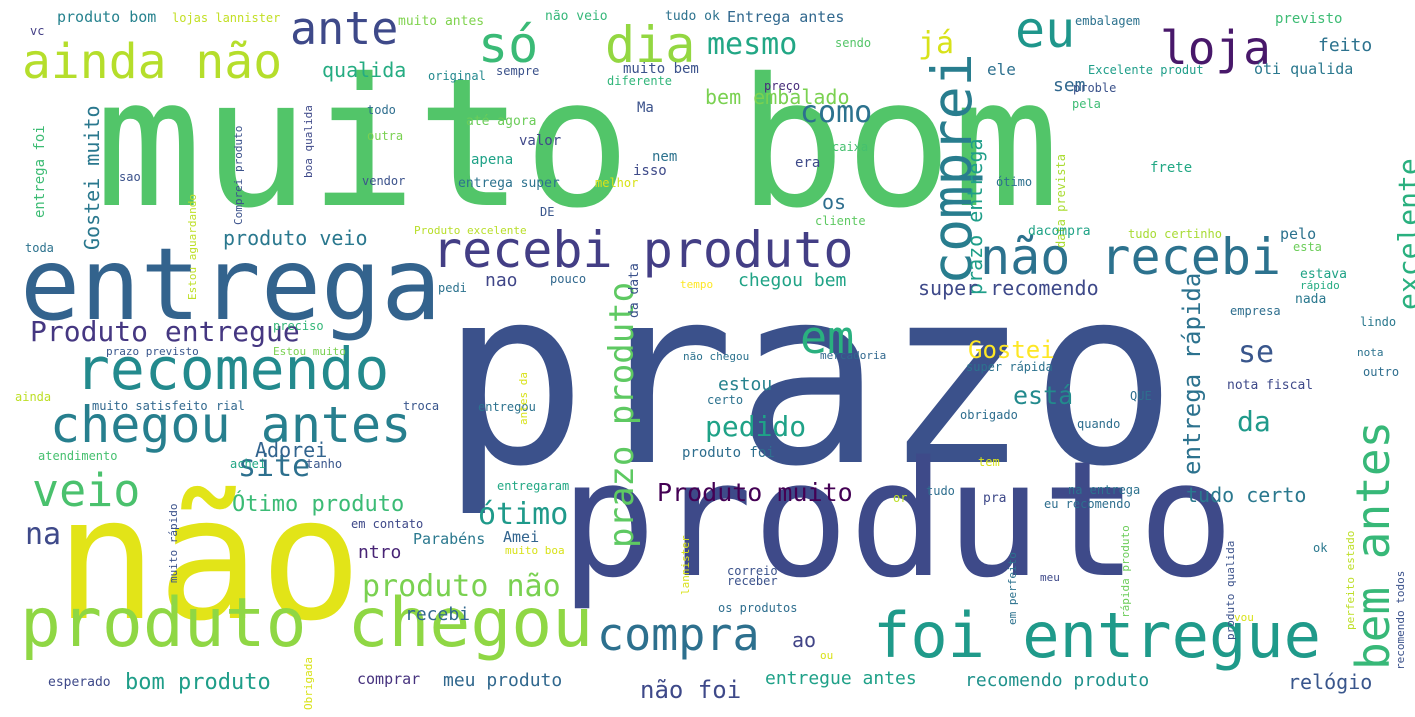  Describe the element at coordinates (1108, 21) in the screenshot. I see `word-embalagem: embalagem` at that location.